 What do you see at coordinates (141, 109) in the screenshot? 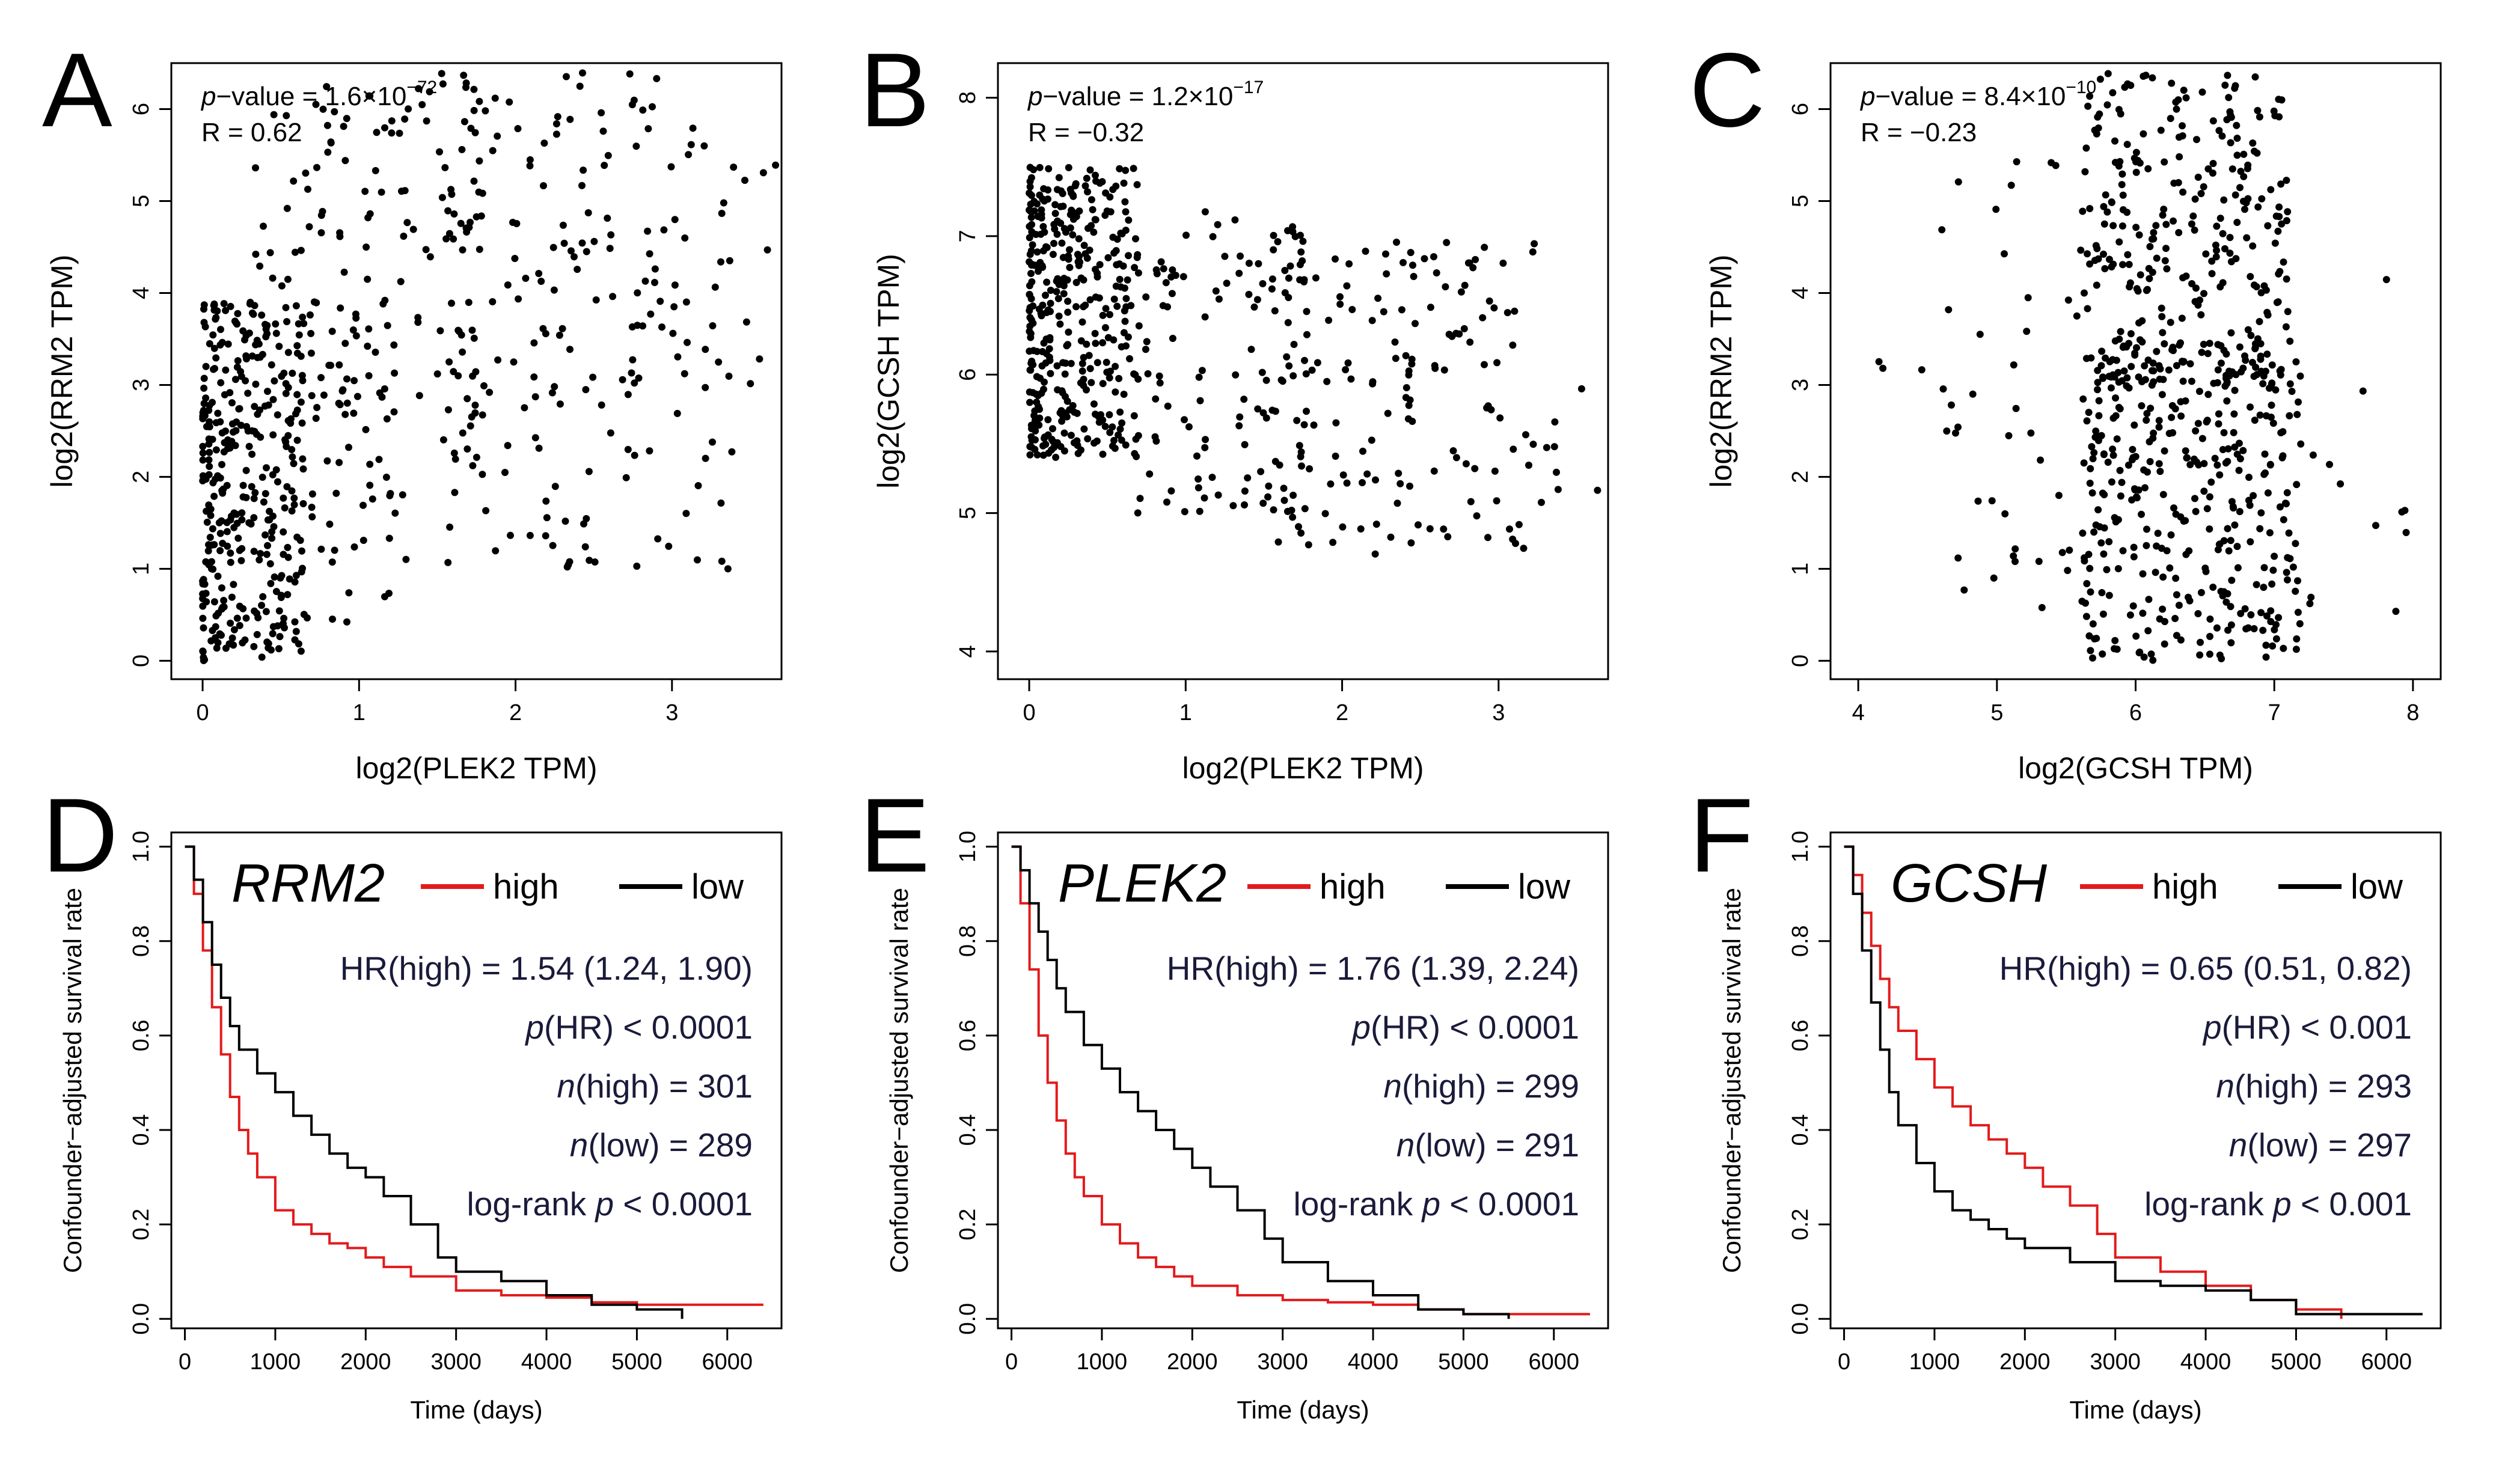
I see `y-tick-label: 6` at bounding box center [141, 109].